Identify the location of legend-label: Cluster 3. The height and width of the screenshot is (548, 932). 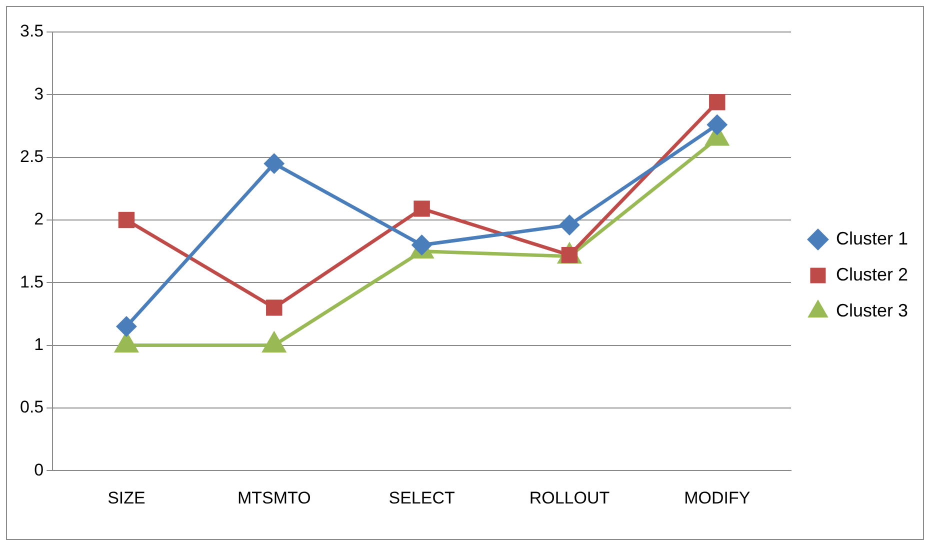
(872, 310).